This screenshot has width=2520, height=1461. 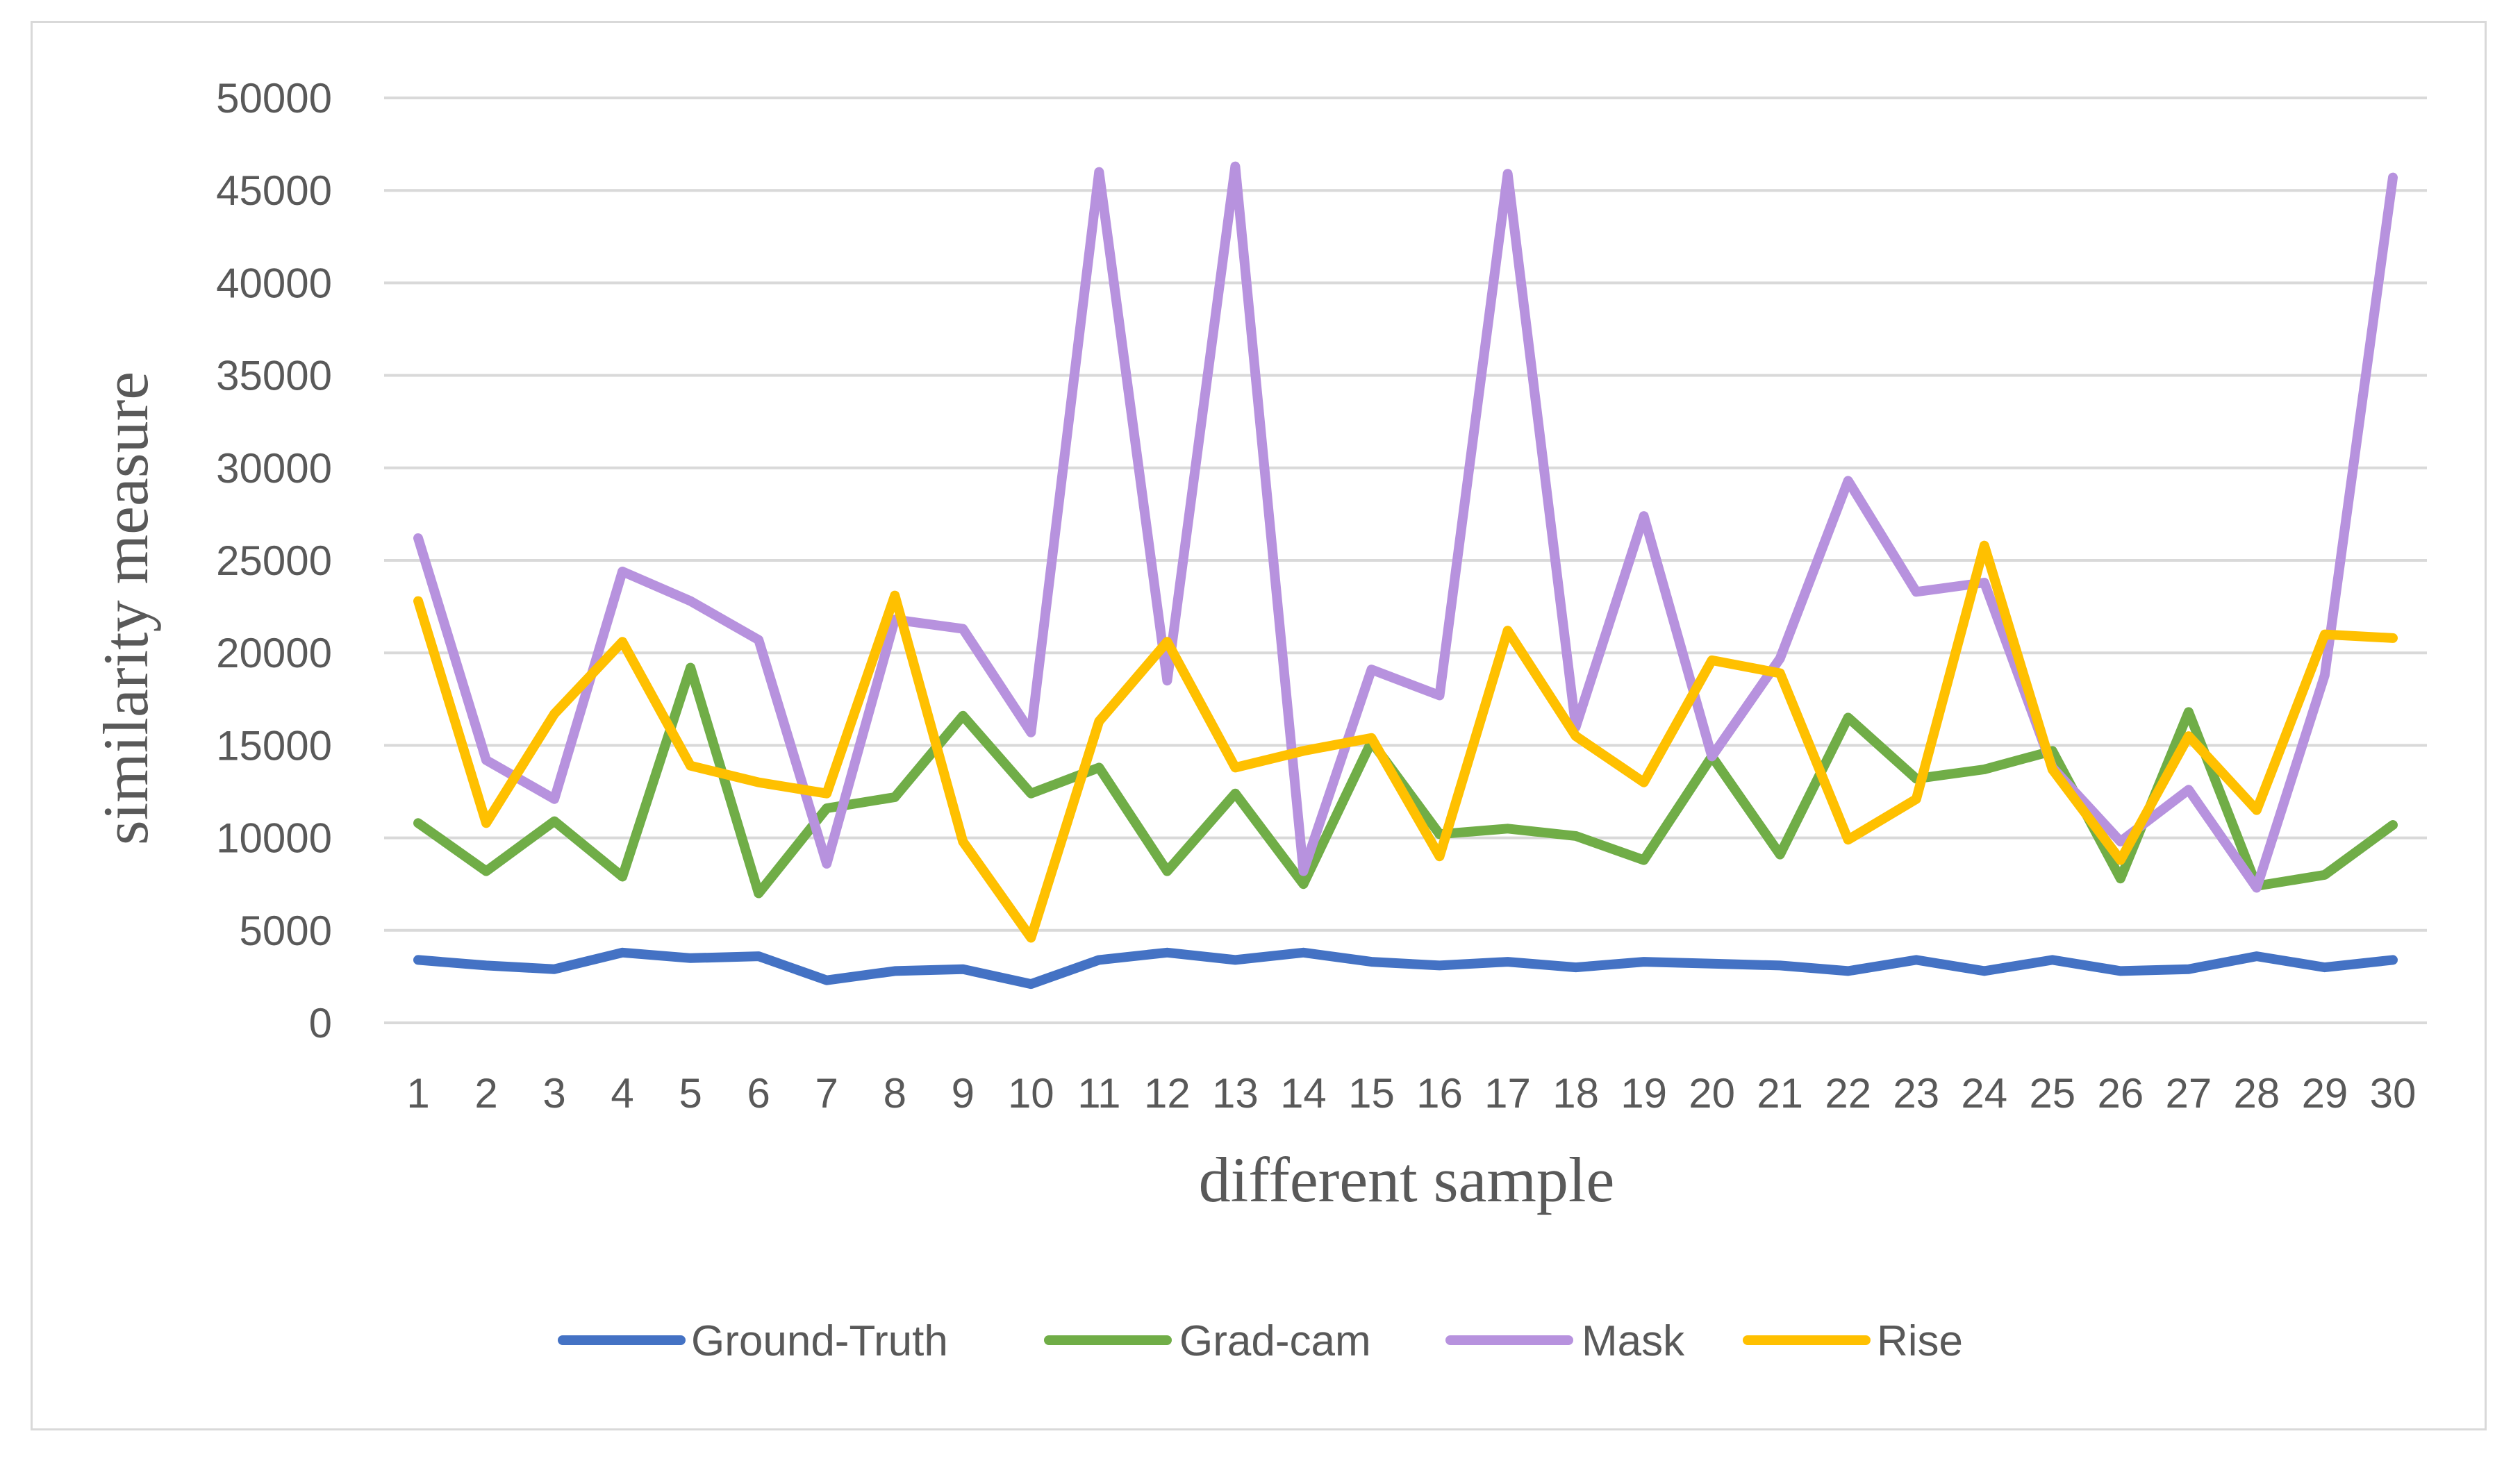 I want to click on y-tick-label: 50000, so click(x=274, y=98).